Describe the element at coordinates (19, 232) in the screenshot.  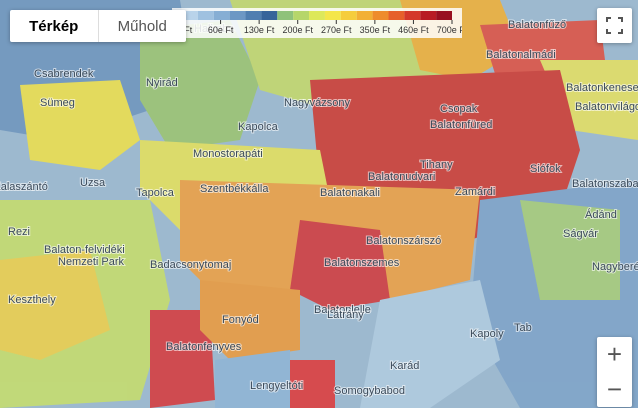
I see `place-label: Rezi` at that location.